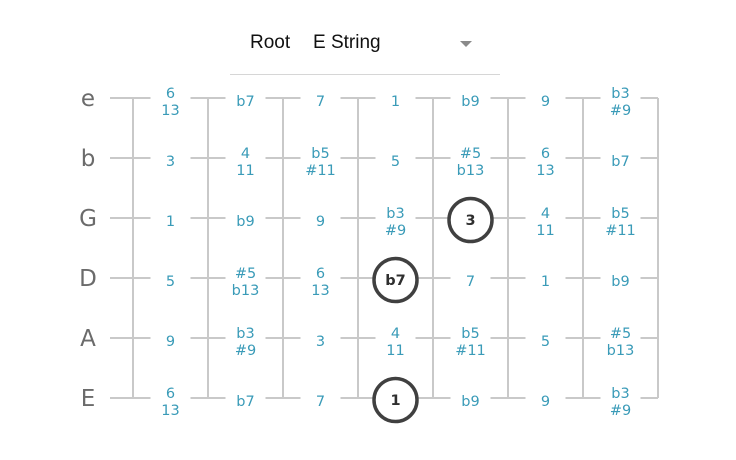 This screenshot has height=460, width=736. I want to click on string-label-G: G, so click(88, 219).